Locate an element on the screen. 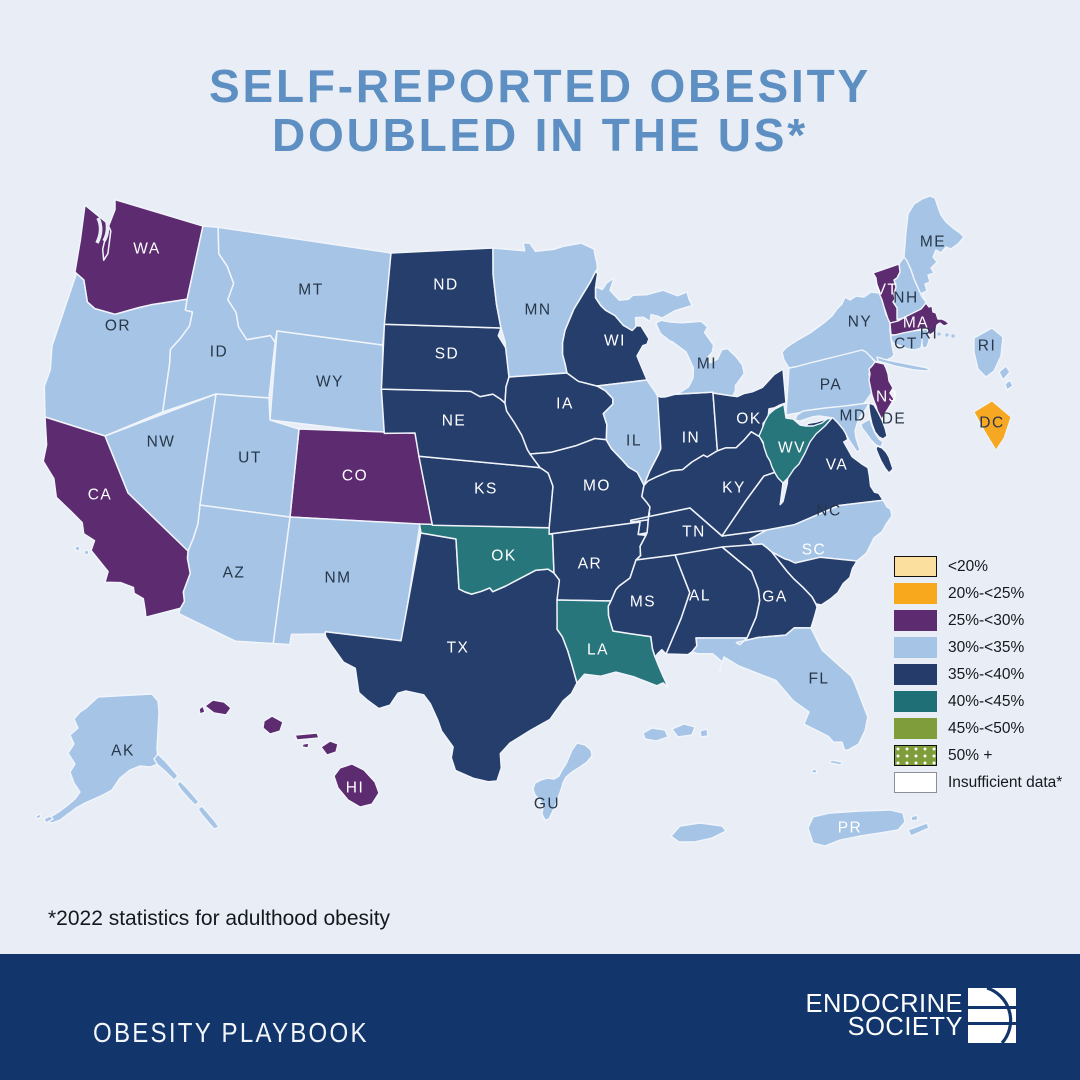 The image size is (1080, 1080). svg-text: SD is located at coordinates (447, 354).